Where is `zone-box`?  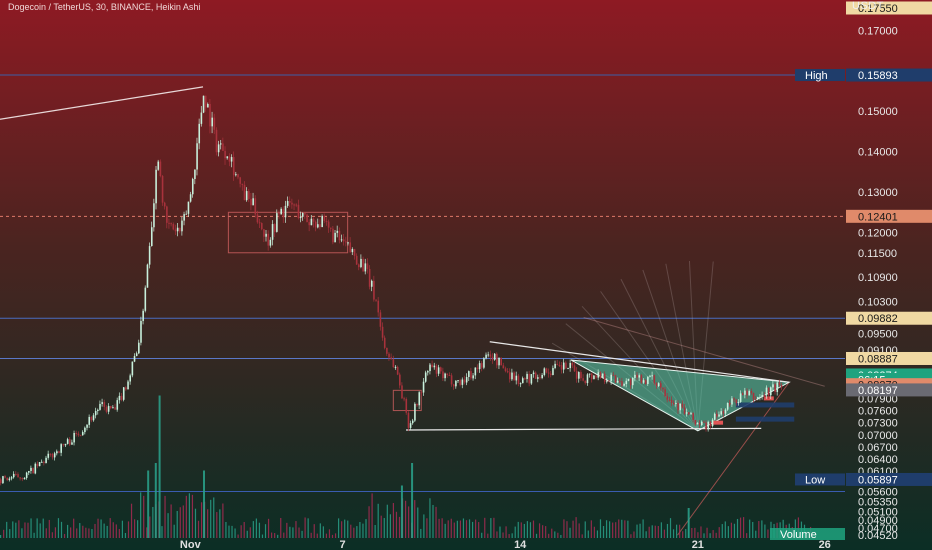
zone-box is located at coordinates (765, 405).